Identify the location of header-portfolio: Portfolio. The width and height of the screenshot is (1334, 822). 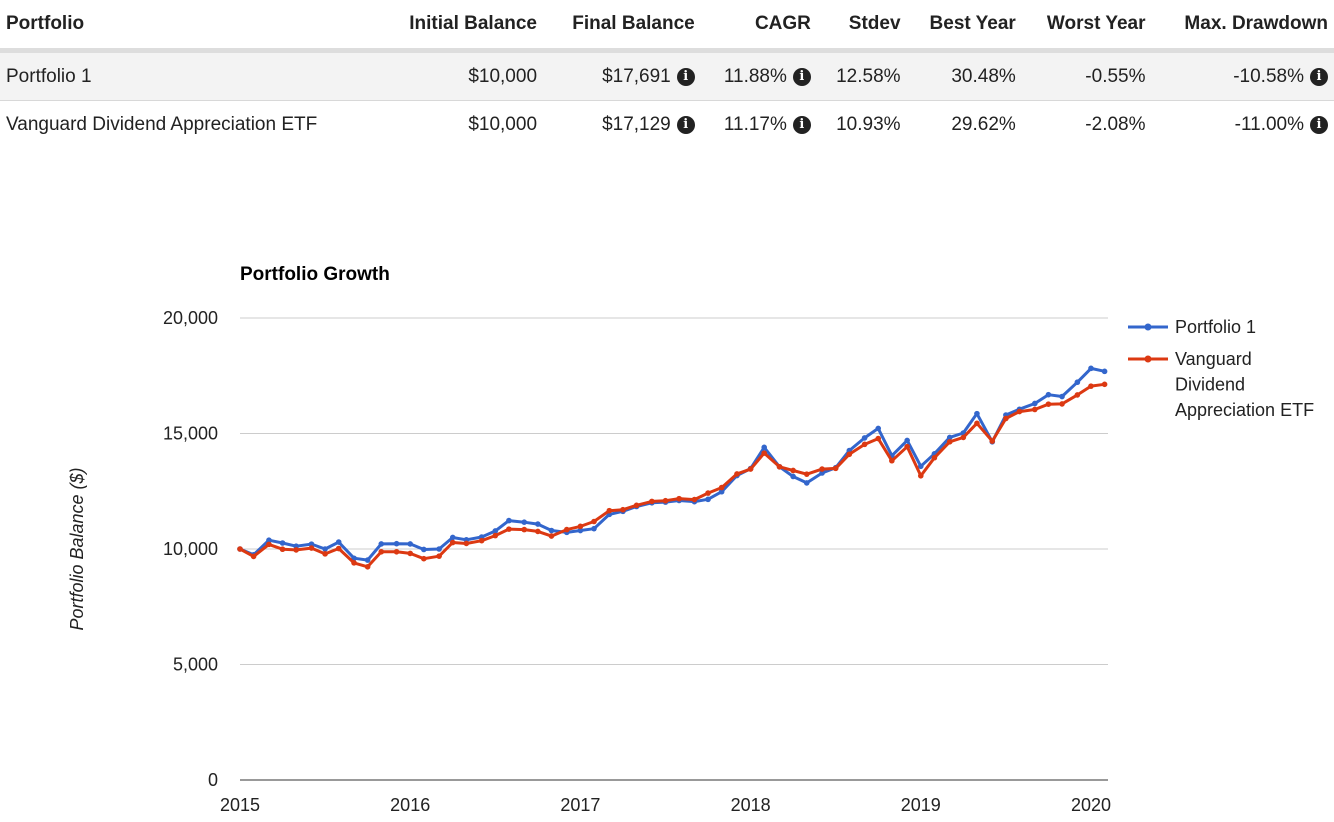
(190, 26).